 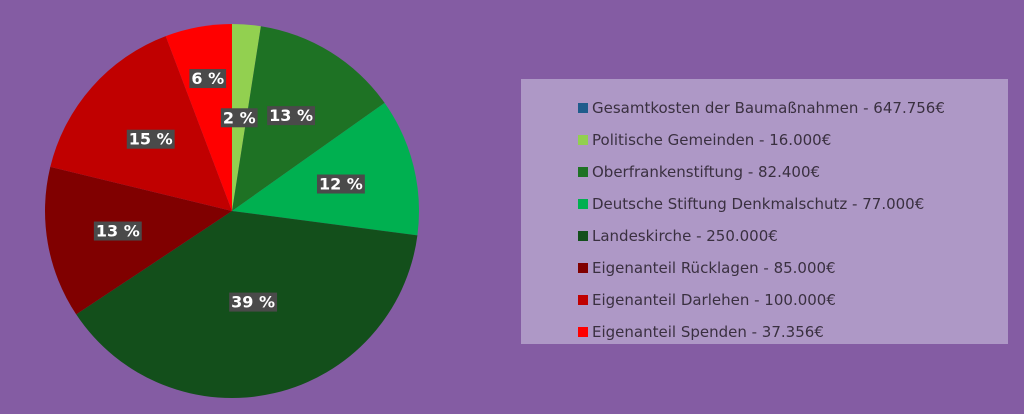 I want to click on pie-percent-label: 6 %, so click(x=208, y=79).